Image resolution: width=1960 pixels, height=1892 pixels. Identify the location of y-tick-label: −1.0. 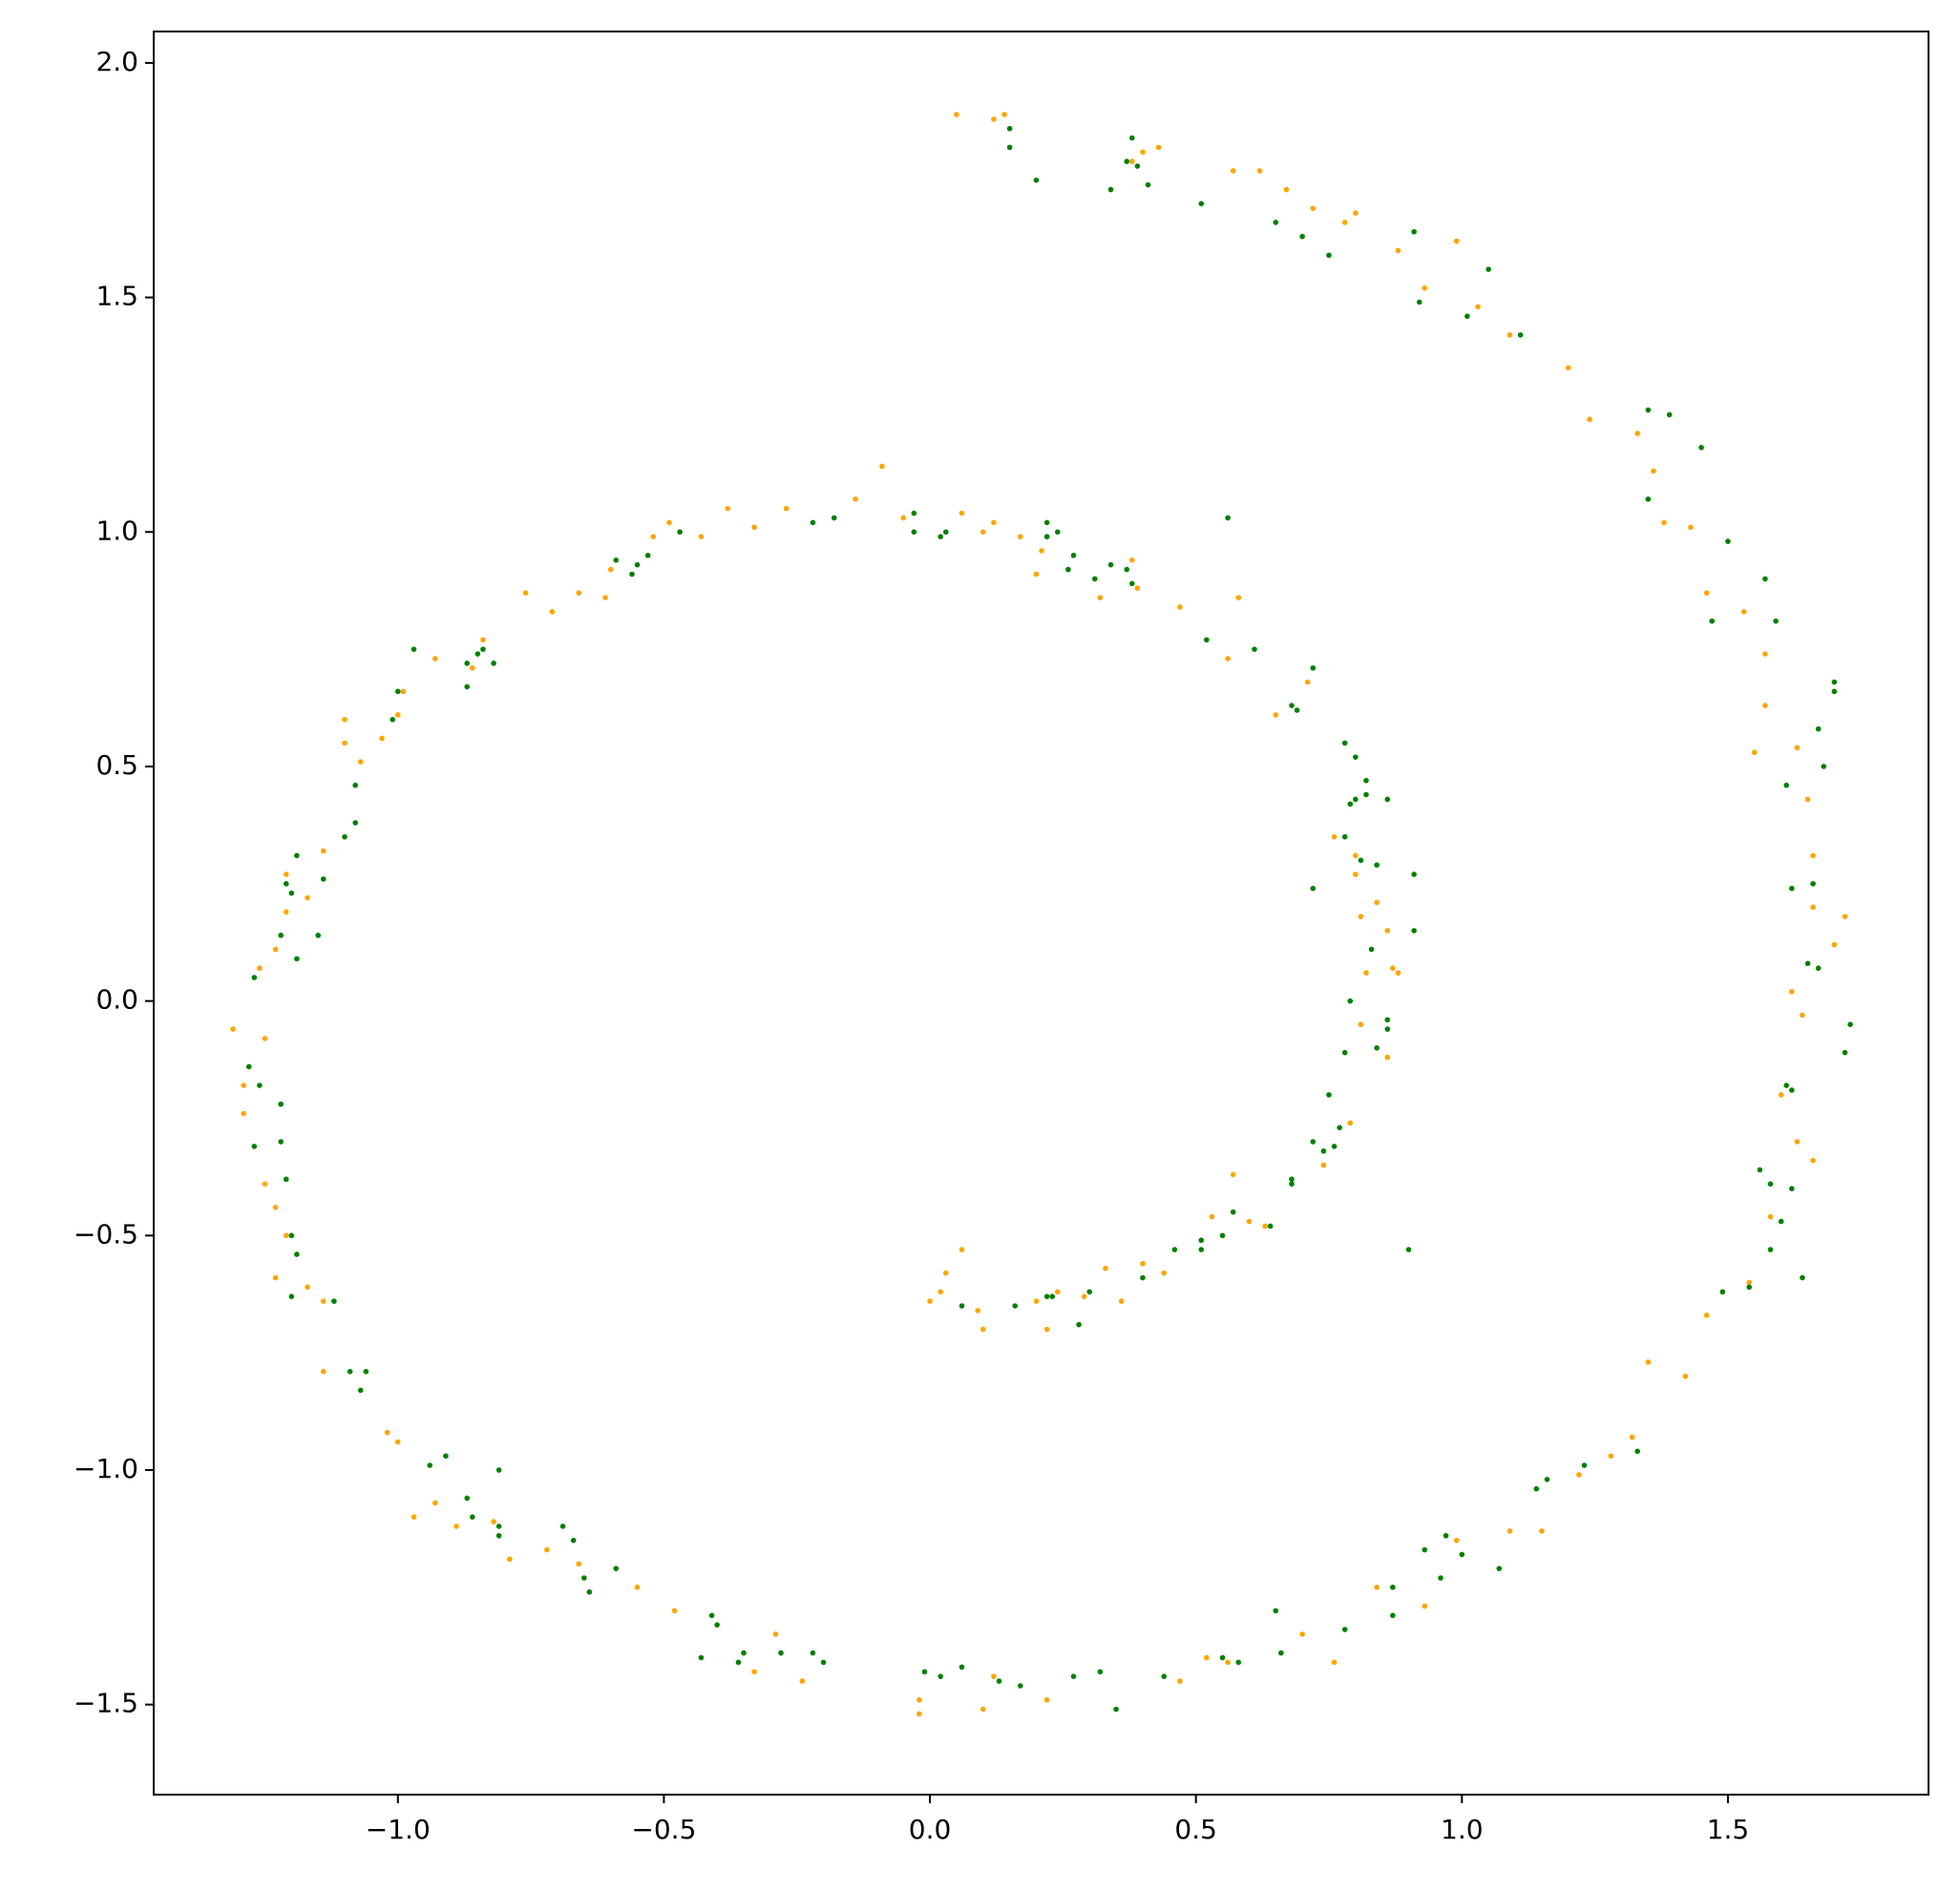
(106, 1468).